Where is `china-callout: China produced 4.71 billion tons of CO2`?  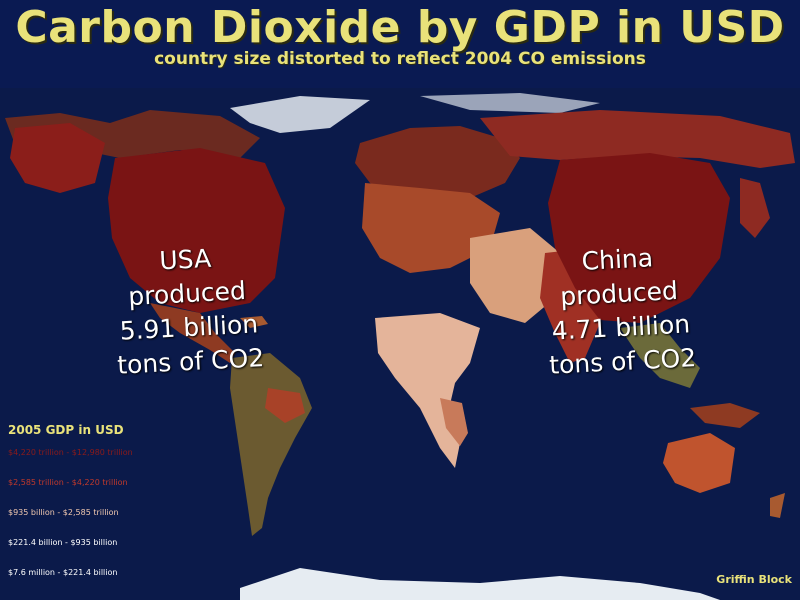
china-callout: China produced 4.71 billion tons of CO2 is located at coordinates (620, 311).